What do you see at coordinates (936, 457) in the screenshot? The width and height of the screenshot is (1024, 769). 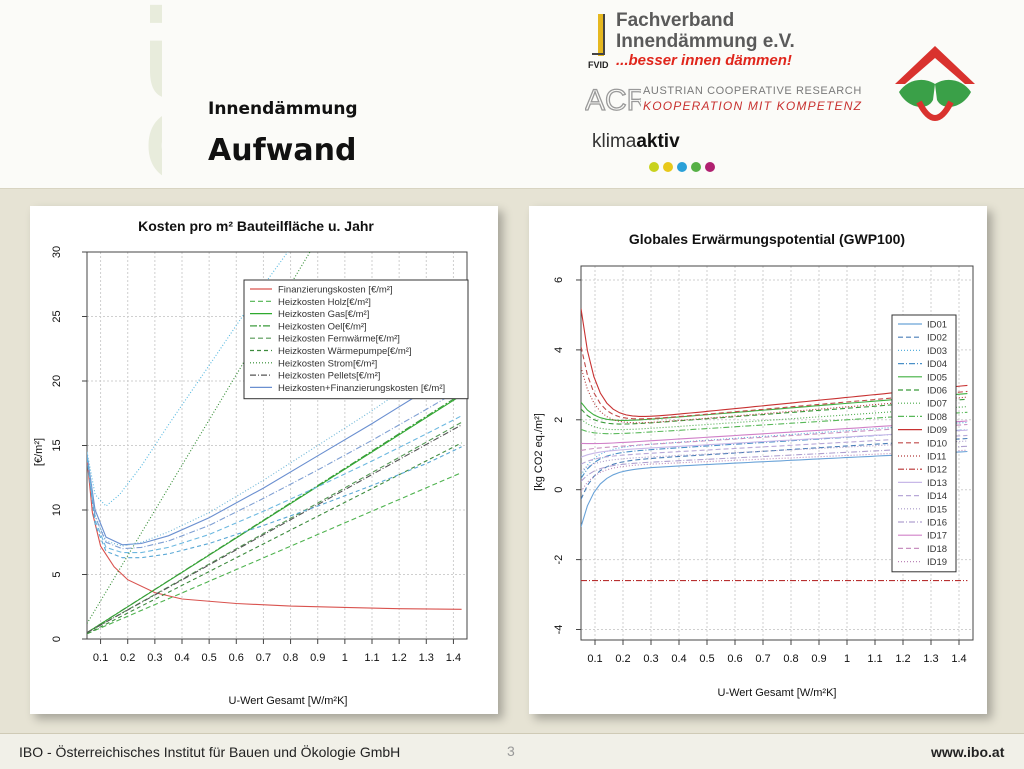 I see `legend-label: ID11` at bounding box center [936, 457].